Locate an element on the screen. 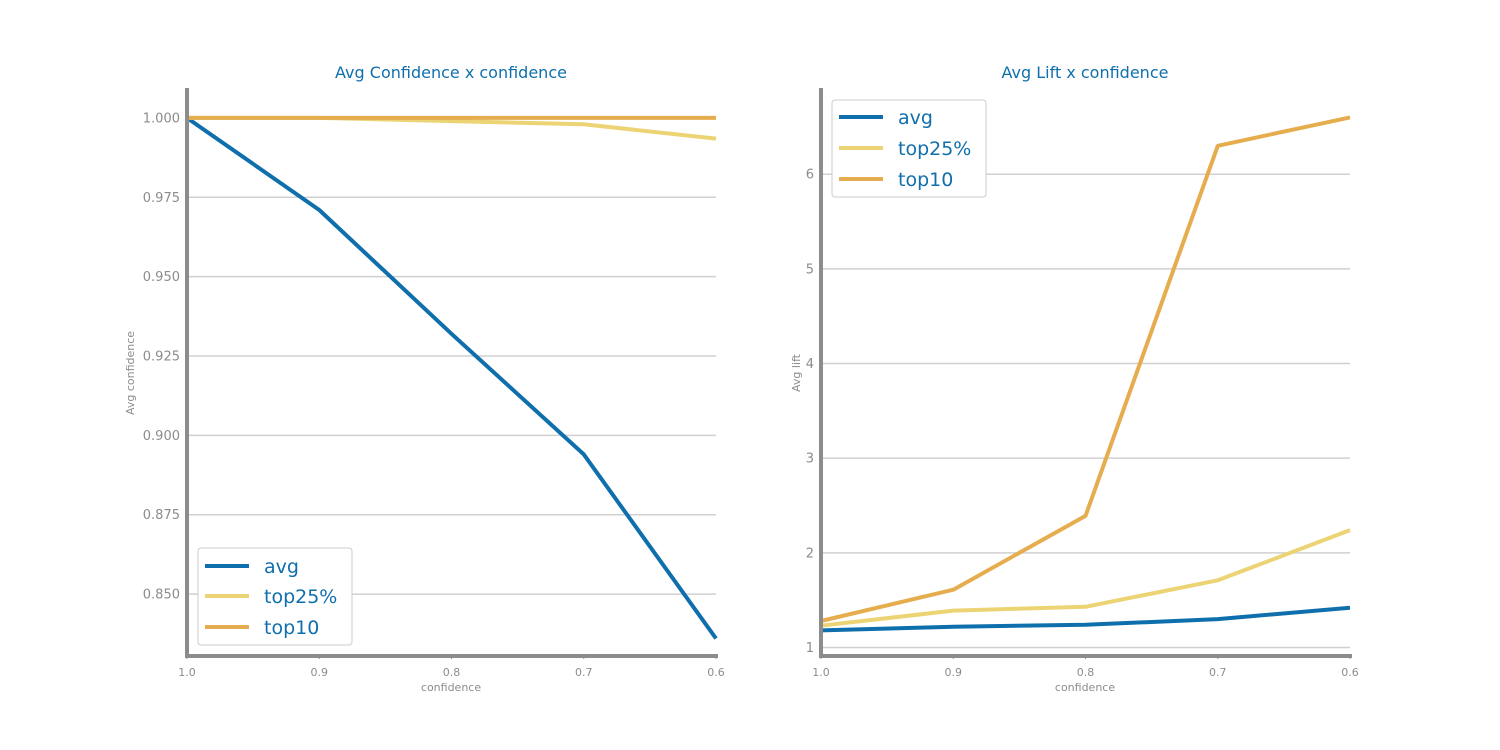 Image resolution: width=1500 pixels, height=750 pixels. y-axis-label: Avg confidence is located at coordinates (130, 373).